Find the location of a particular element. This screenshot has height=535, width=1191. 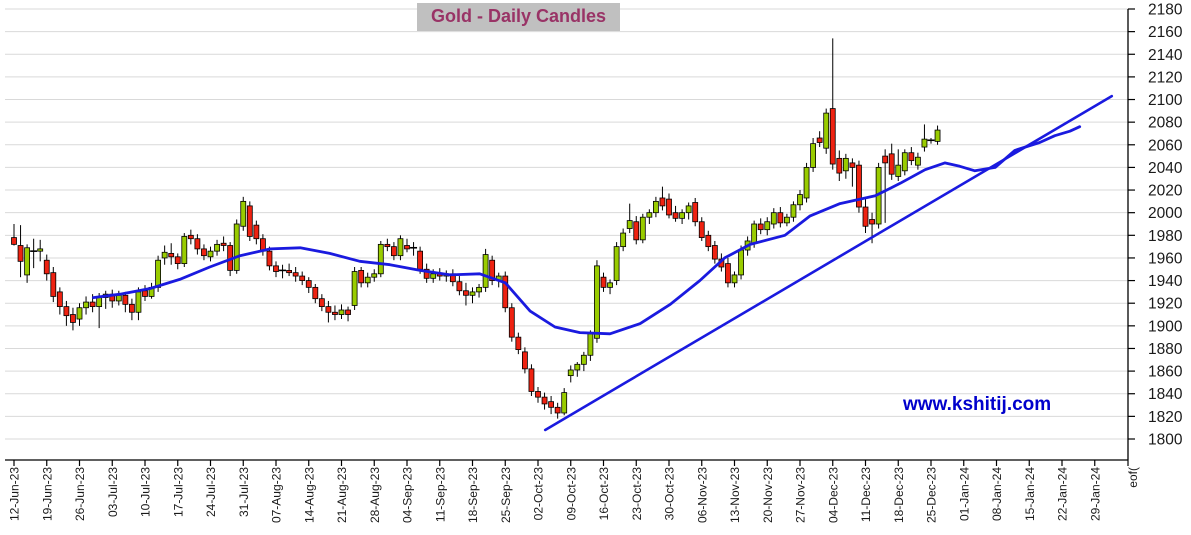

y-tick-label: 1900 is located at coordinates (1165, 326).